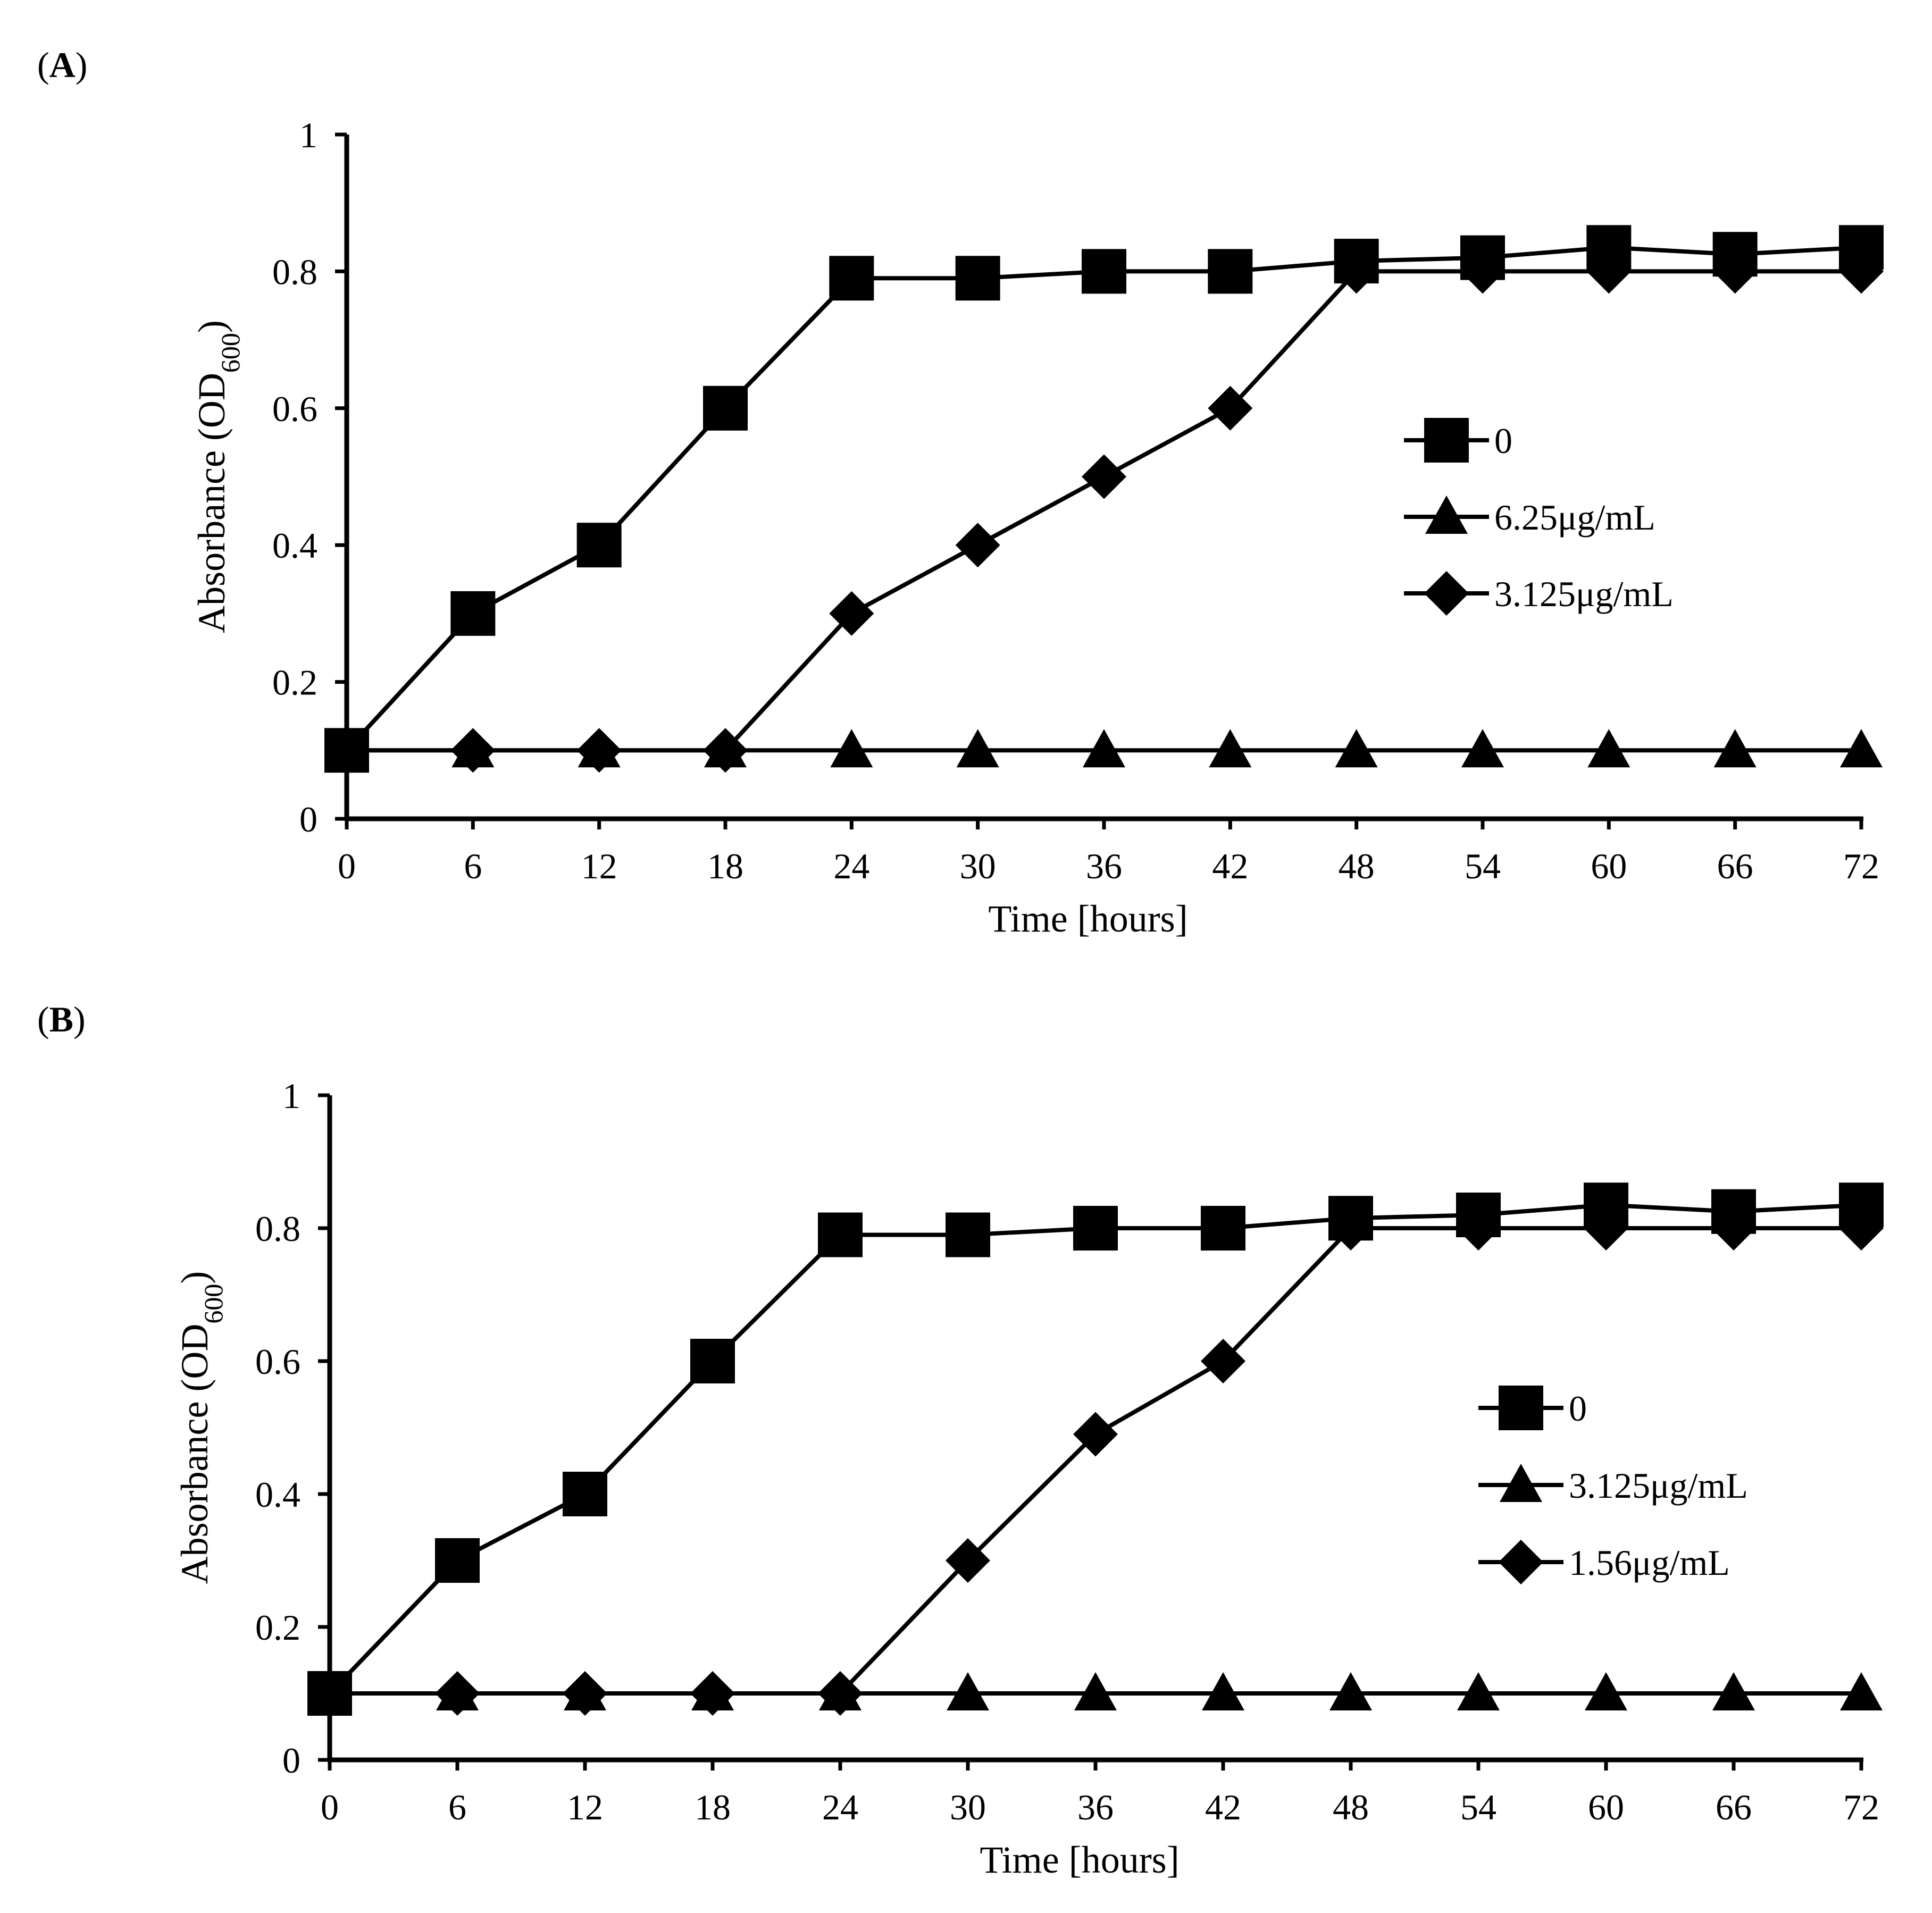  Describe the element at coordinates (1574, 517) in the screenshot. I see `legend-label: 6.25μg/mL` at that location.